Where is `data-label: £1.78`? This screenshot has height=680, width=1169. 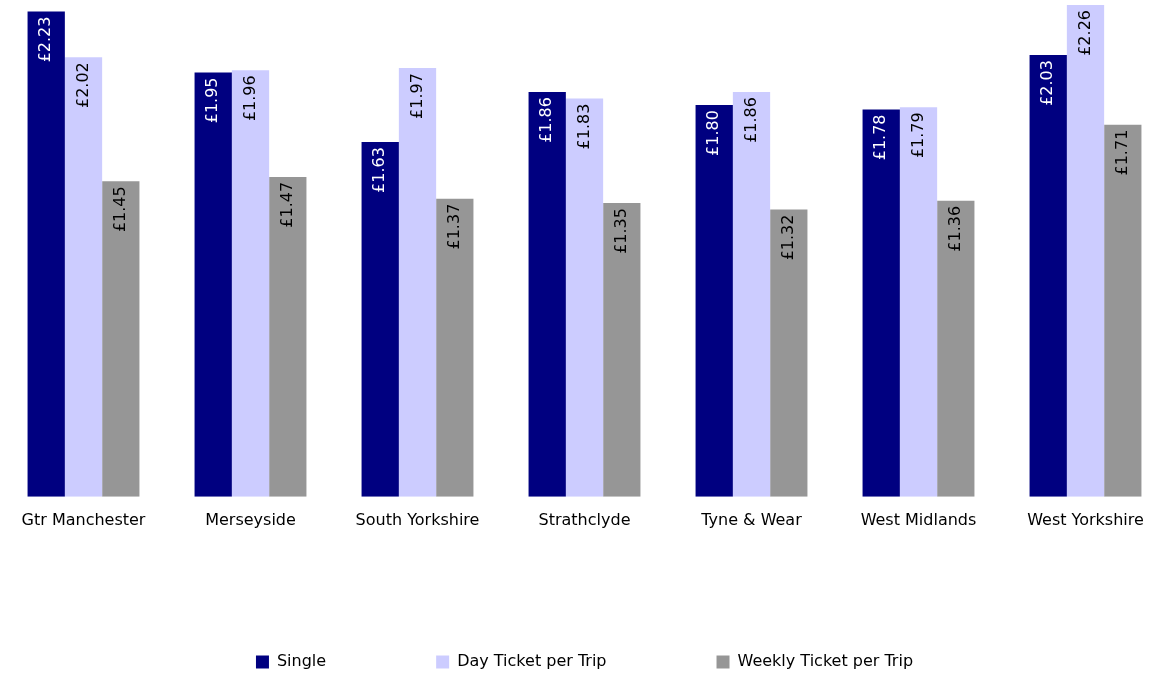 data-label: £1.78 is located at coordinates (880, 137).